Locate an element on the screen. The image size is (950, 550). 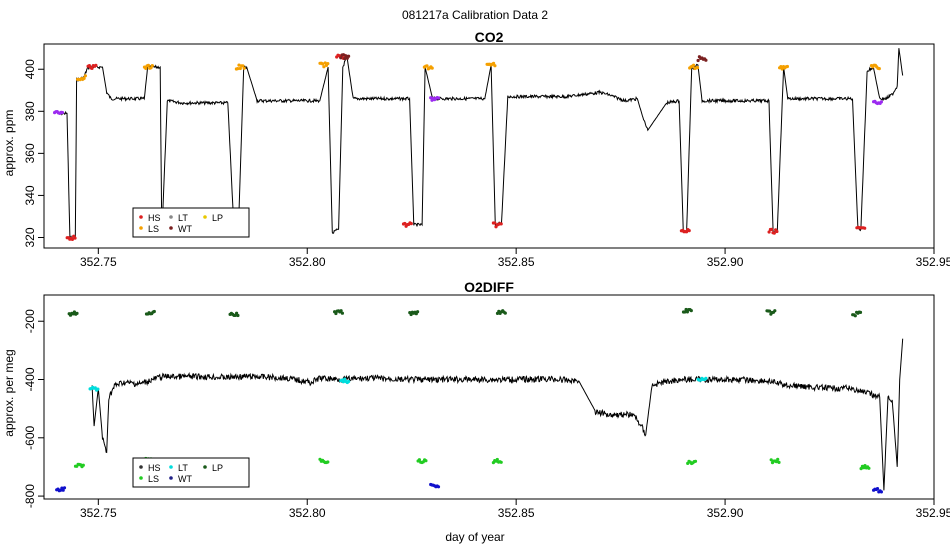
y-tick-label: -200 is located at coordinates (30, 321).